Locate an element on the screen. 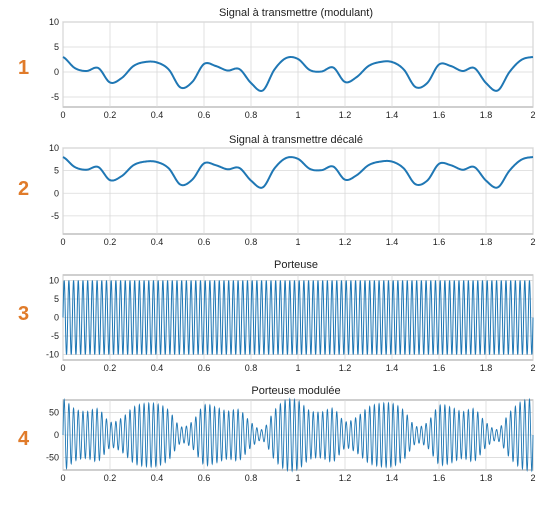  panel-number-2: 2 is located at coordinates (24, 189).